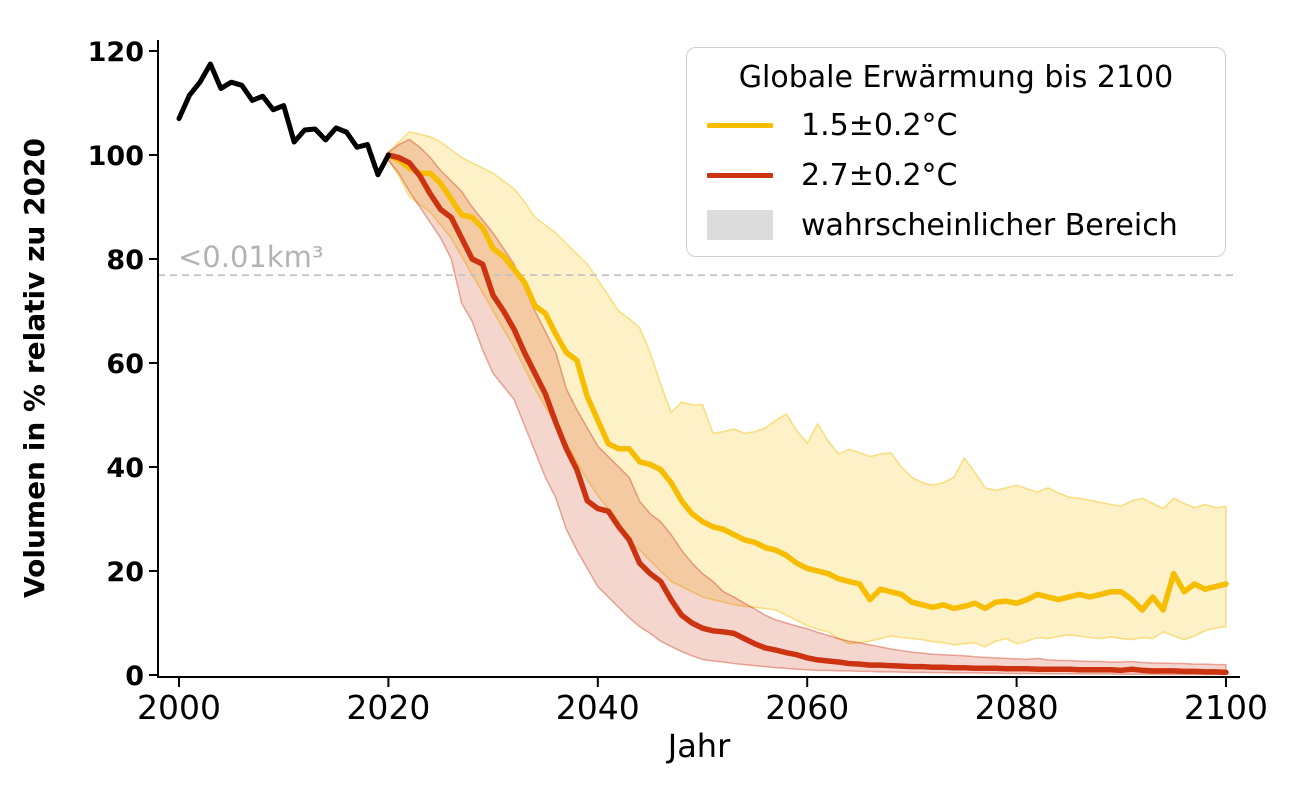 Image resolution: width=1300 pixels, height=800 pixels. Describe the element at coordinates (251, 257) in the screenshot. I see `threshold-annotation: <0.01km³` at that location.